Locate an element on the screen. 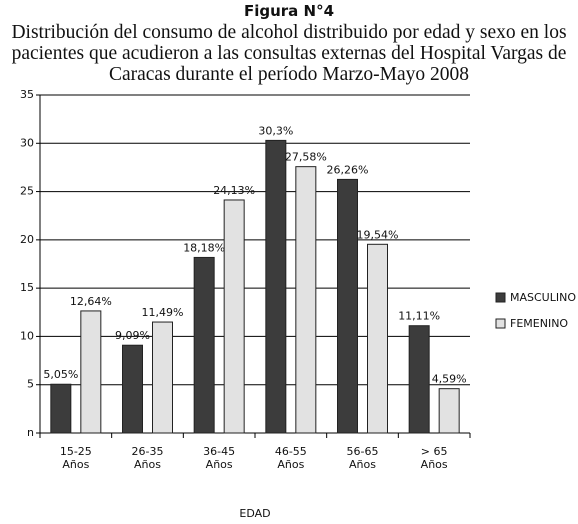 The image size is (578, 524). data-label: 27,58% is located at coordinates (306, 157).